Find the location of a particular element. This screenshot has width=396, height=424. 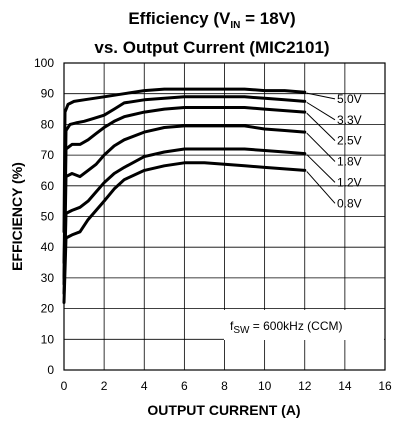

chart-title-line-2: vs. Output Current (MIC2101) is located at coordinates (211, 47).